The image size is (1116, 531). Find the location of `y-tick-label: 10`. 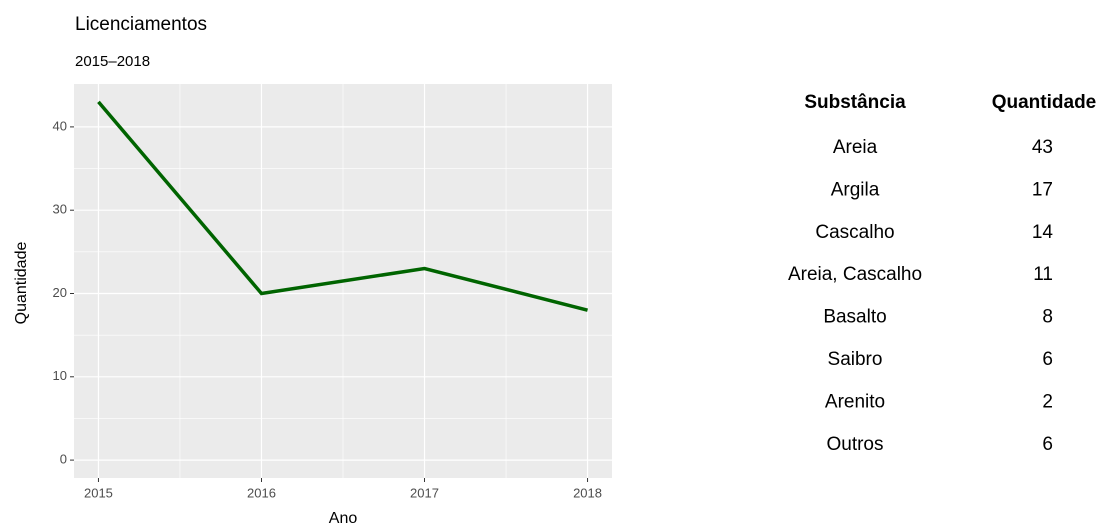

y-tick-label: 10 is located at coordinates (60, 375).